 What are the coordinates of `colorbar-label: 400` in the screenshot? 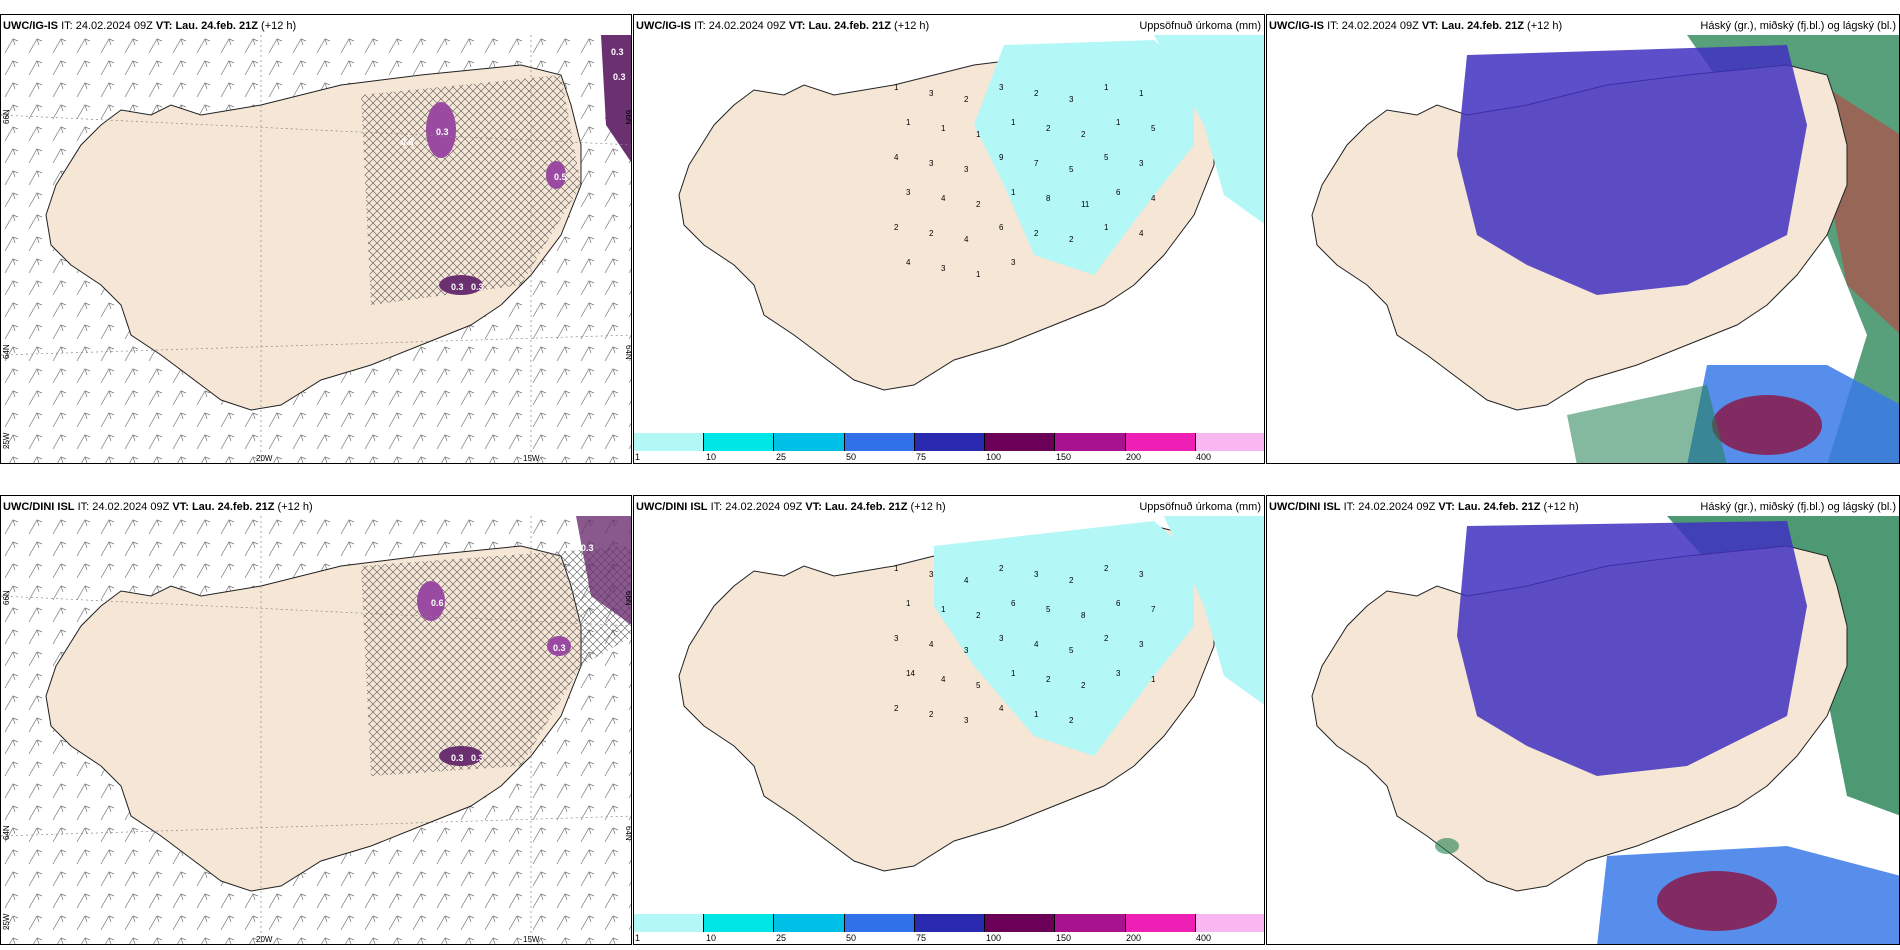 It's located at (1204, 457).